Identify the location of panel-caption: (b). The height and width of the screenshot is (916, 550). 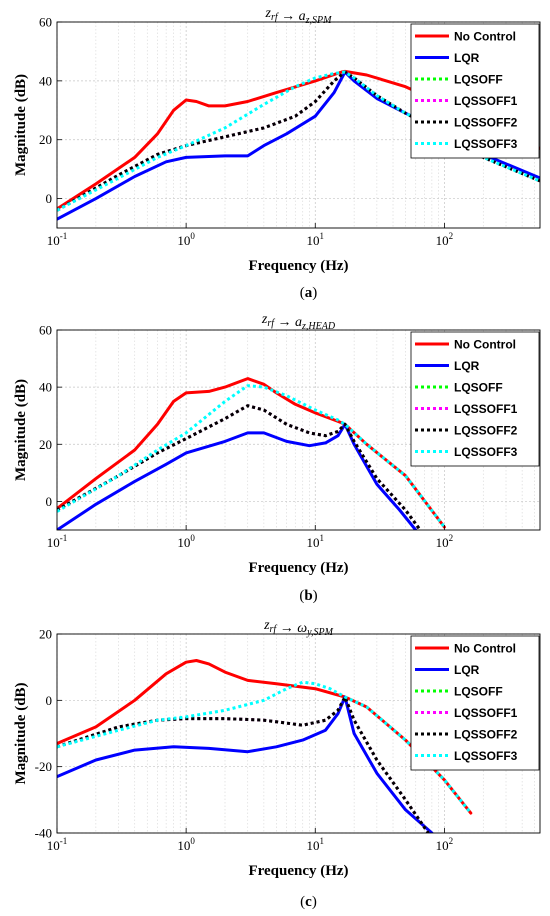
(308, 596).